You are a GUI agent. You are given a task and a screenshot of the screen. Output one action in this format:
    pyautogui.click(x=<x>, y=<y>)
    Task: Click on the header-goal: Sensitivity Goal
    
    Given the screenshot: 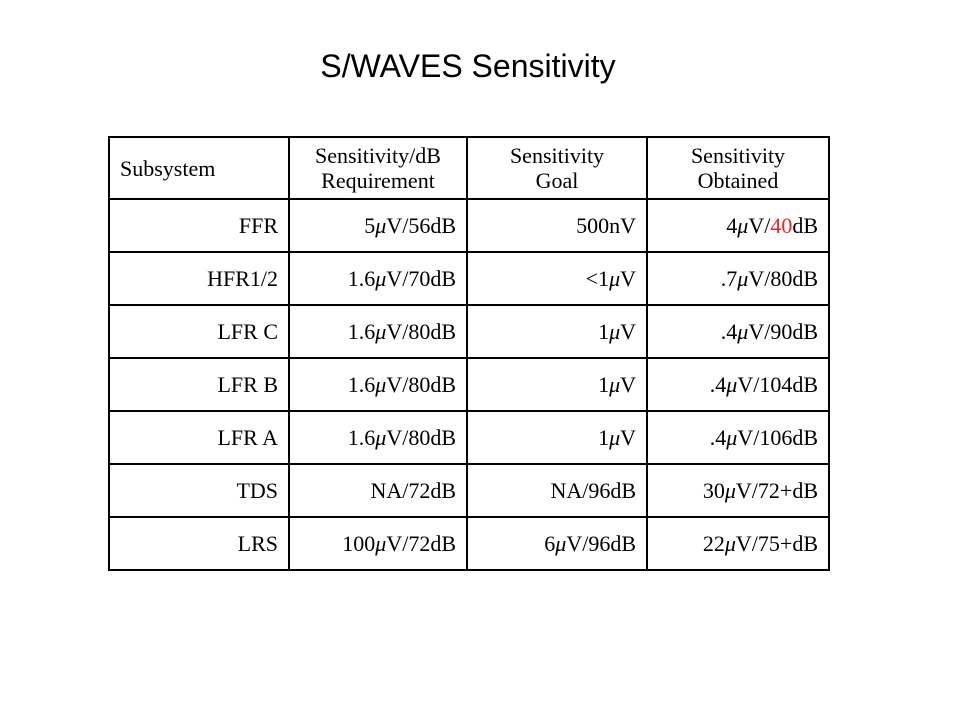 What is the action you would take?
    pyautogui.click(x=557, y=168)
    